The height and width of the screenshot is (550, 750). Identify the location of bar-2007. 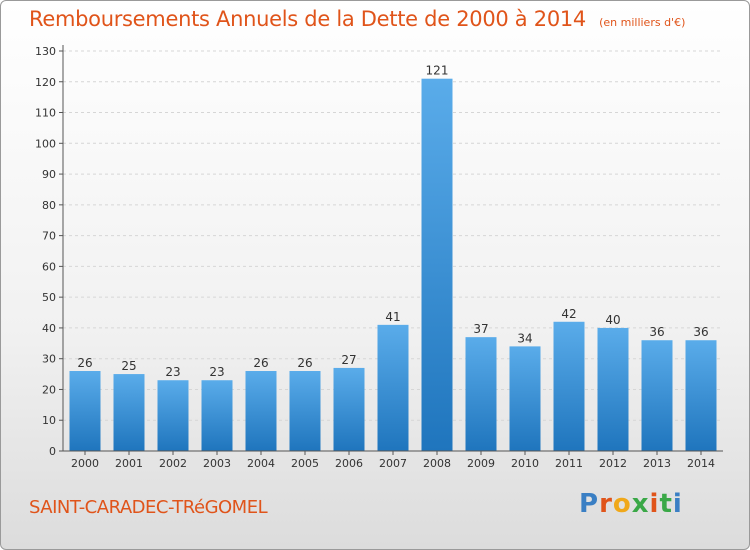
(393, 387).